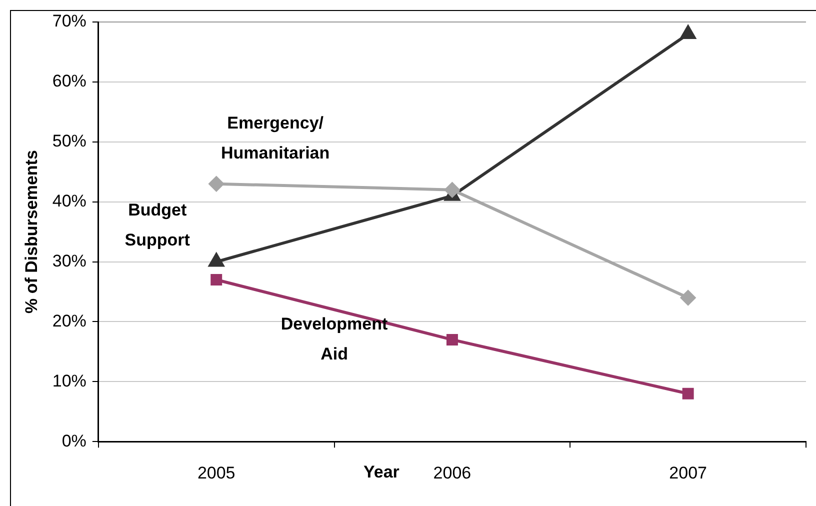 This screenshot has width=816, height=506. Describe the element at coordinates (69, 141) in the screenshot. I see `y-tick-label: 50%` at that location.